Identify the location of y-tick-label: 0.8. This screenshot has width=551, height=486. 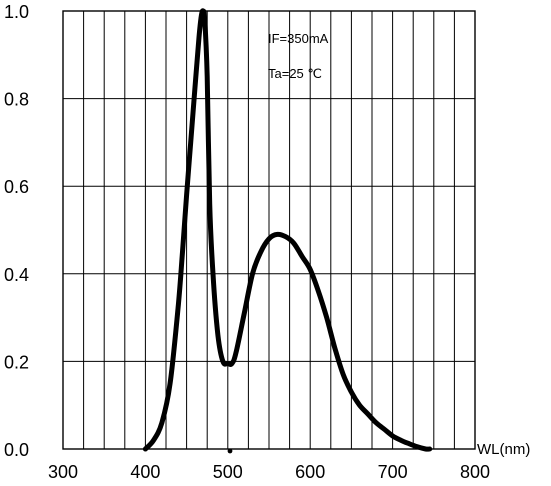
(16, 100).